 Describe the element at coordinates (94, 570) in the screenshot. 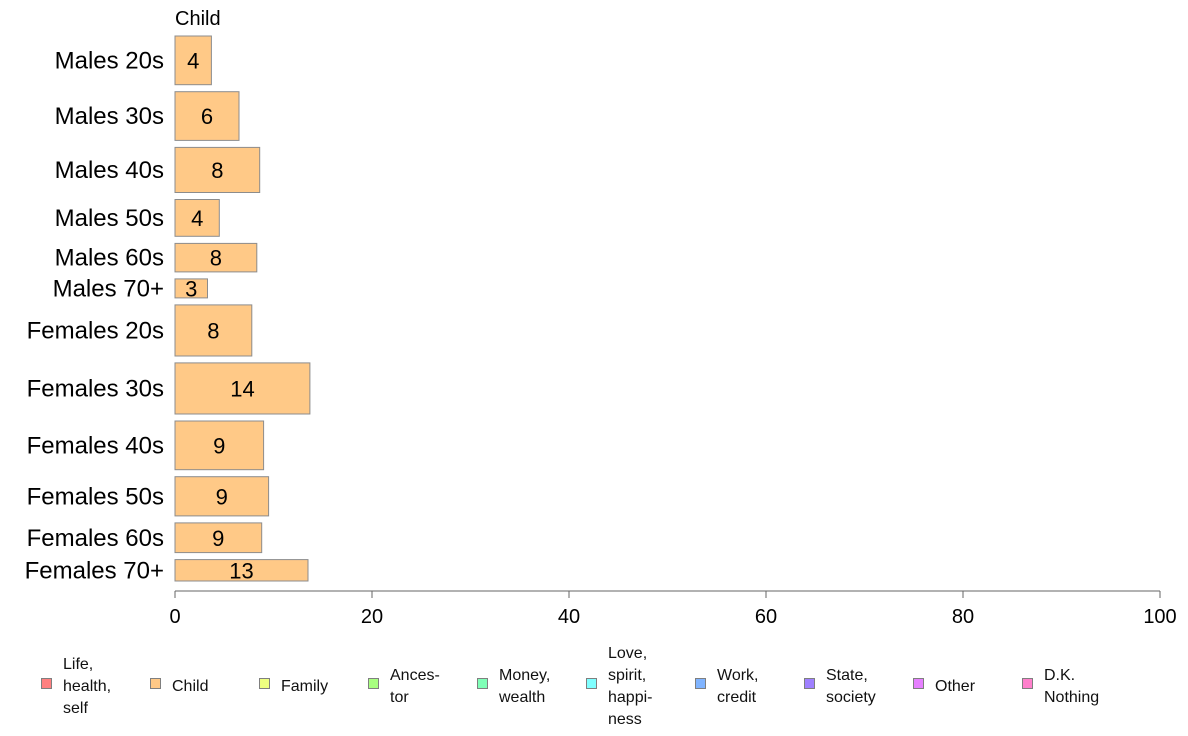

I see `category-label: Females 70+` at that location.